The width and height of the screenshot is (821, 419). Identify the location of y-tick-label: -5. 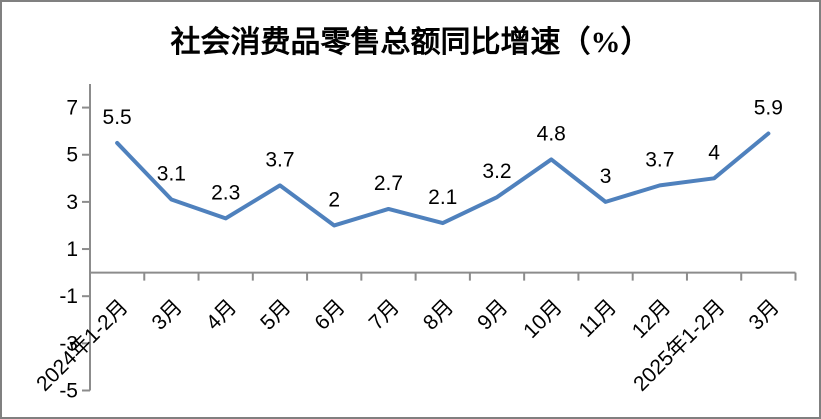
(68, 391).